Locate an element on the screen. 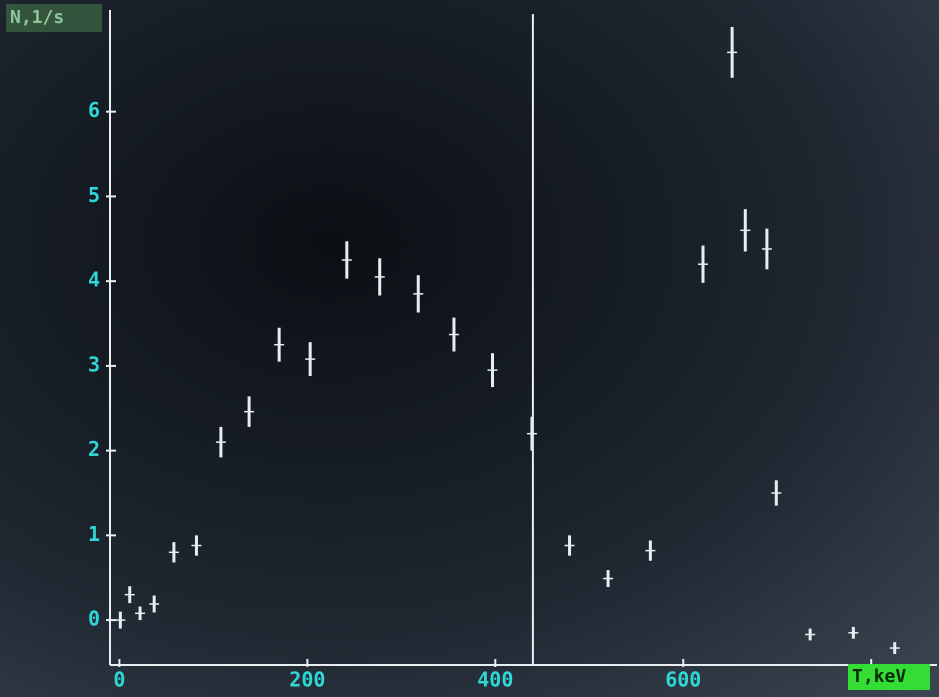 Image resolution: width=939 pixels, height=697 pixels. x-tick-label: 200 is located at coordinates (307, 680).